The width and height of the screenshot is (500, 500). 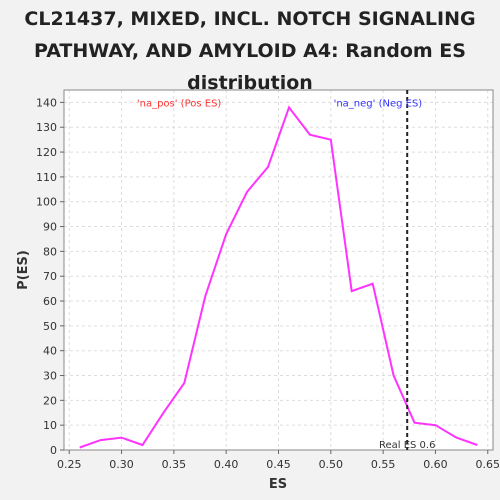 What do you see at coordinates (46, 177) in the screenshot?
I see `y-tick-label: 110` at bounding box center [46, 177].